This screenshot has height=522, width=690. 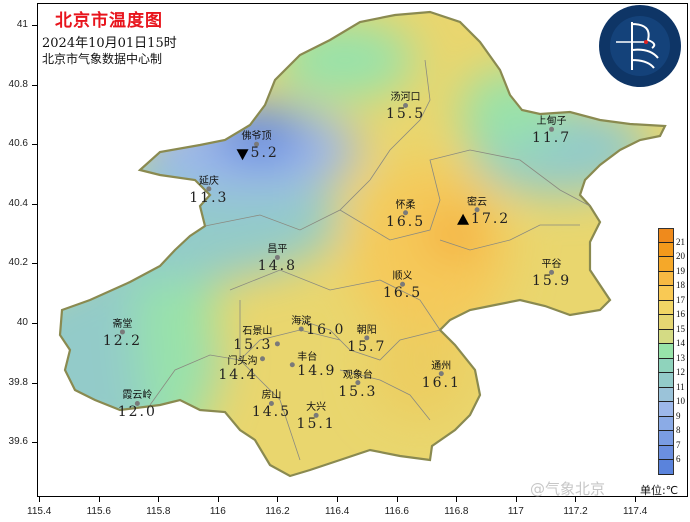 What do you see at coordinates (678, 430) in the screenshot?
I see `legend-label: 8` at bounding box center [678, 430].